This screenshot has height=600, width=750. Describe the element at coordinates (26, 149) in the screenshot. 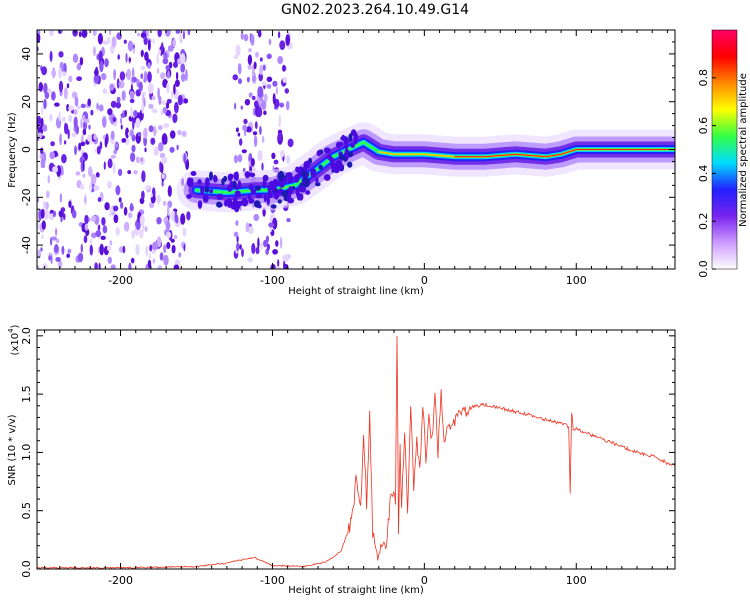

I see `y-tick-label: 0` at that location.